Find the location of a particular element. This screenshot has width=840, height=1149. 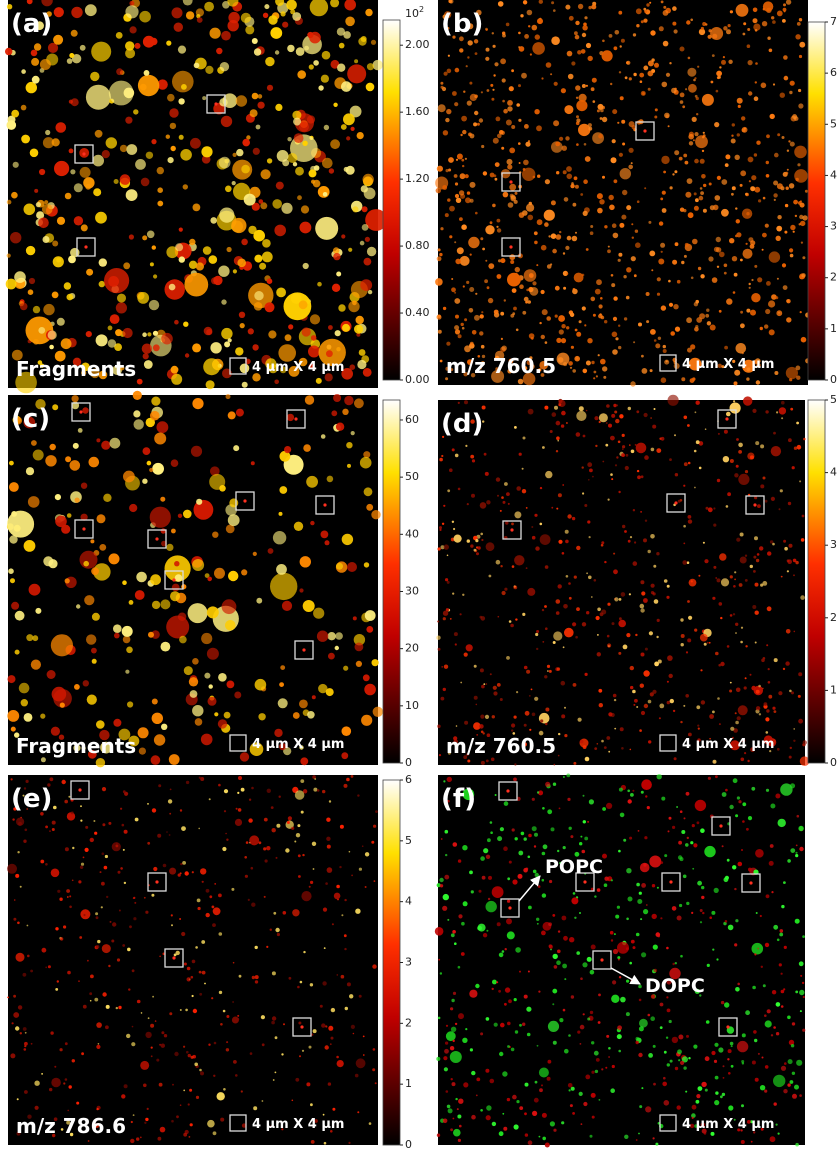

roi-spot is located at coordinates (80, 411).